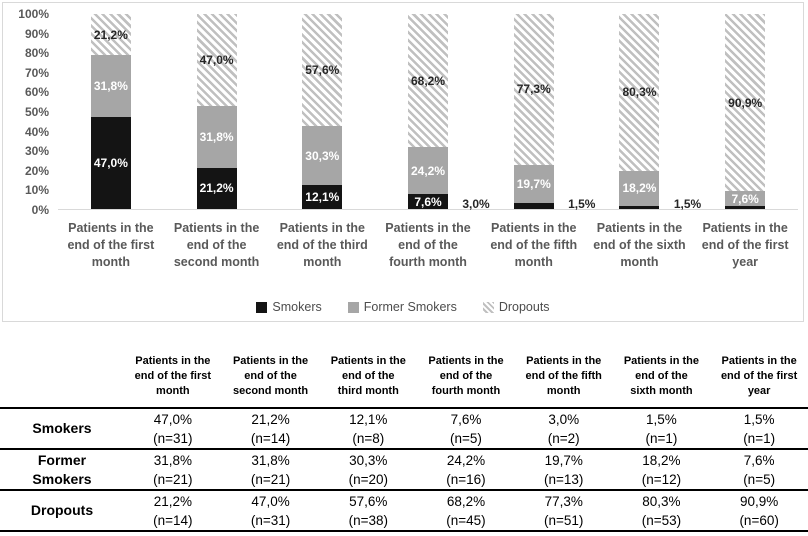 The image size is (808, 536). What do you see at coordinates (217, 111) in the screenshot?
I see `bar-column: 21,2% 31,8% 47,0%` at bounding box center [217, 111].